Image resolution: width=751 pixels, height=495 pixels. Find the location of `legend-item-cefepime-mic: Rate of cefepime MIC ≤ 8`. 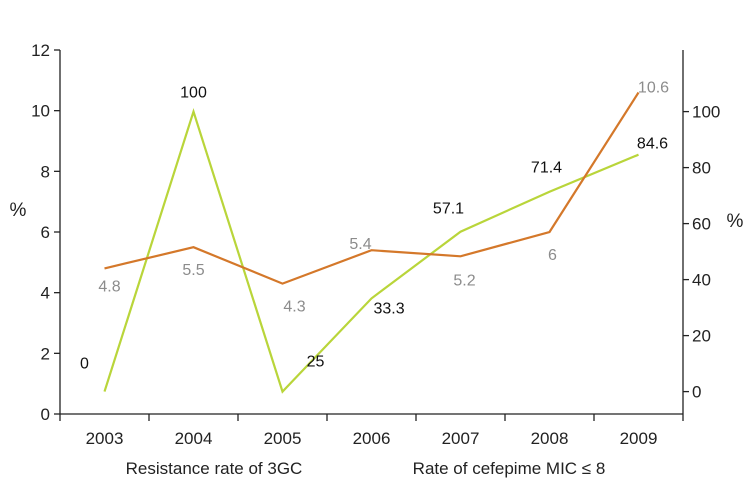

legend-item-cefepime-mic: Rate of cefepime MIC ≤ 8 is located at coordinates (509, 468).